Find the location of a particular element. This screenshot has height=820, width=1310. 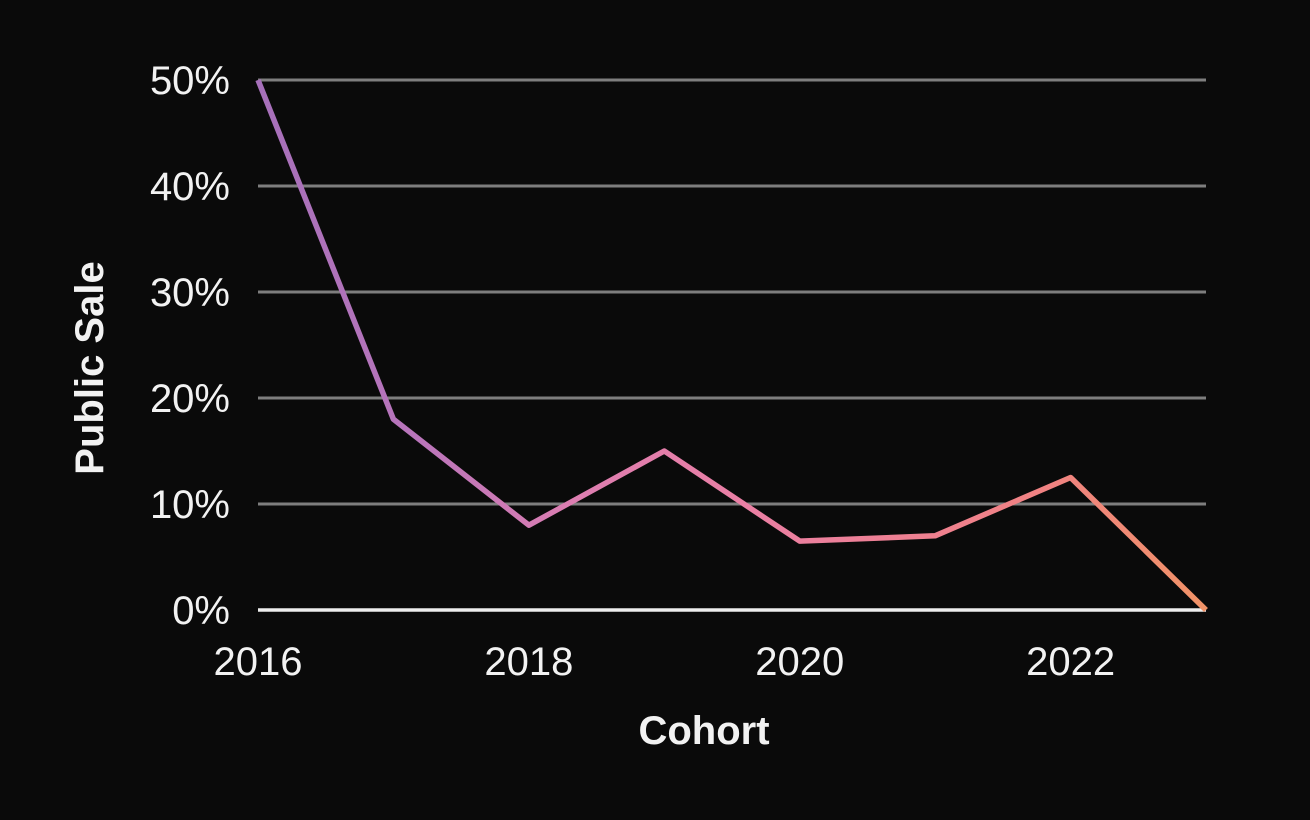

y-axis-tick-labels: 0% 10% 20% 30% 40% 50% is located at coordinates (190, 346).